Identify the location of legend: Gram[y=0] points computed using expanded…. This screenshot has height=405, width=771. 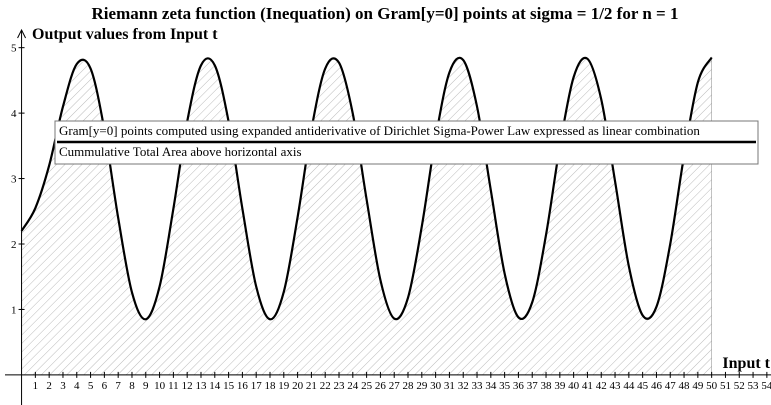
(406, 142).